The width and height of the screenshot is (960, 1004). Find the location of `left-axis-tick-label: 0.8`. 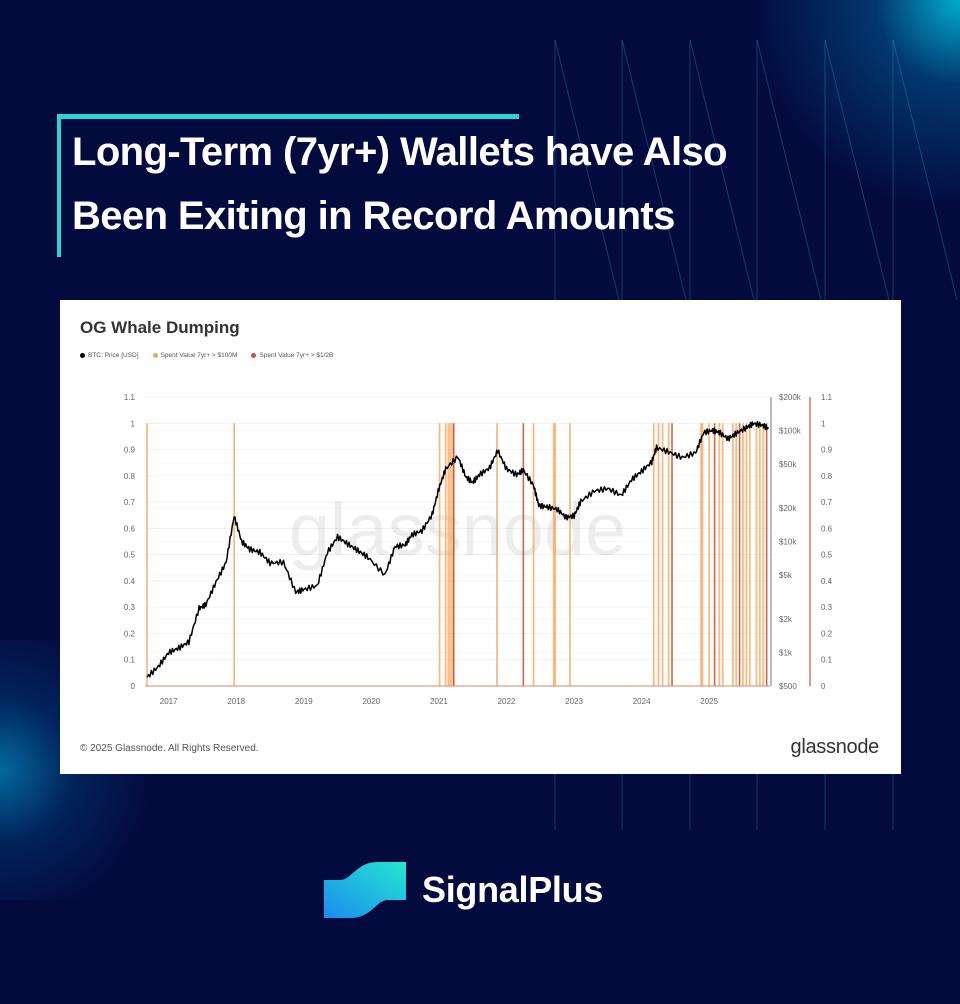

left-axis-tick-label: 0.8 is located at coordinates (130, 476).